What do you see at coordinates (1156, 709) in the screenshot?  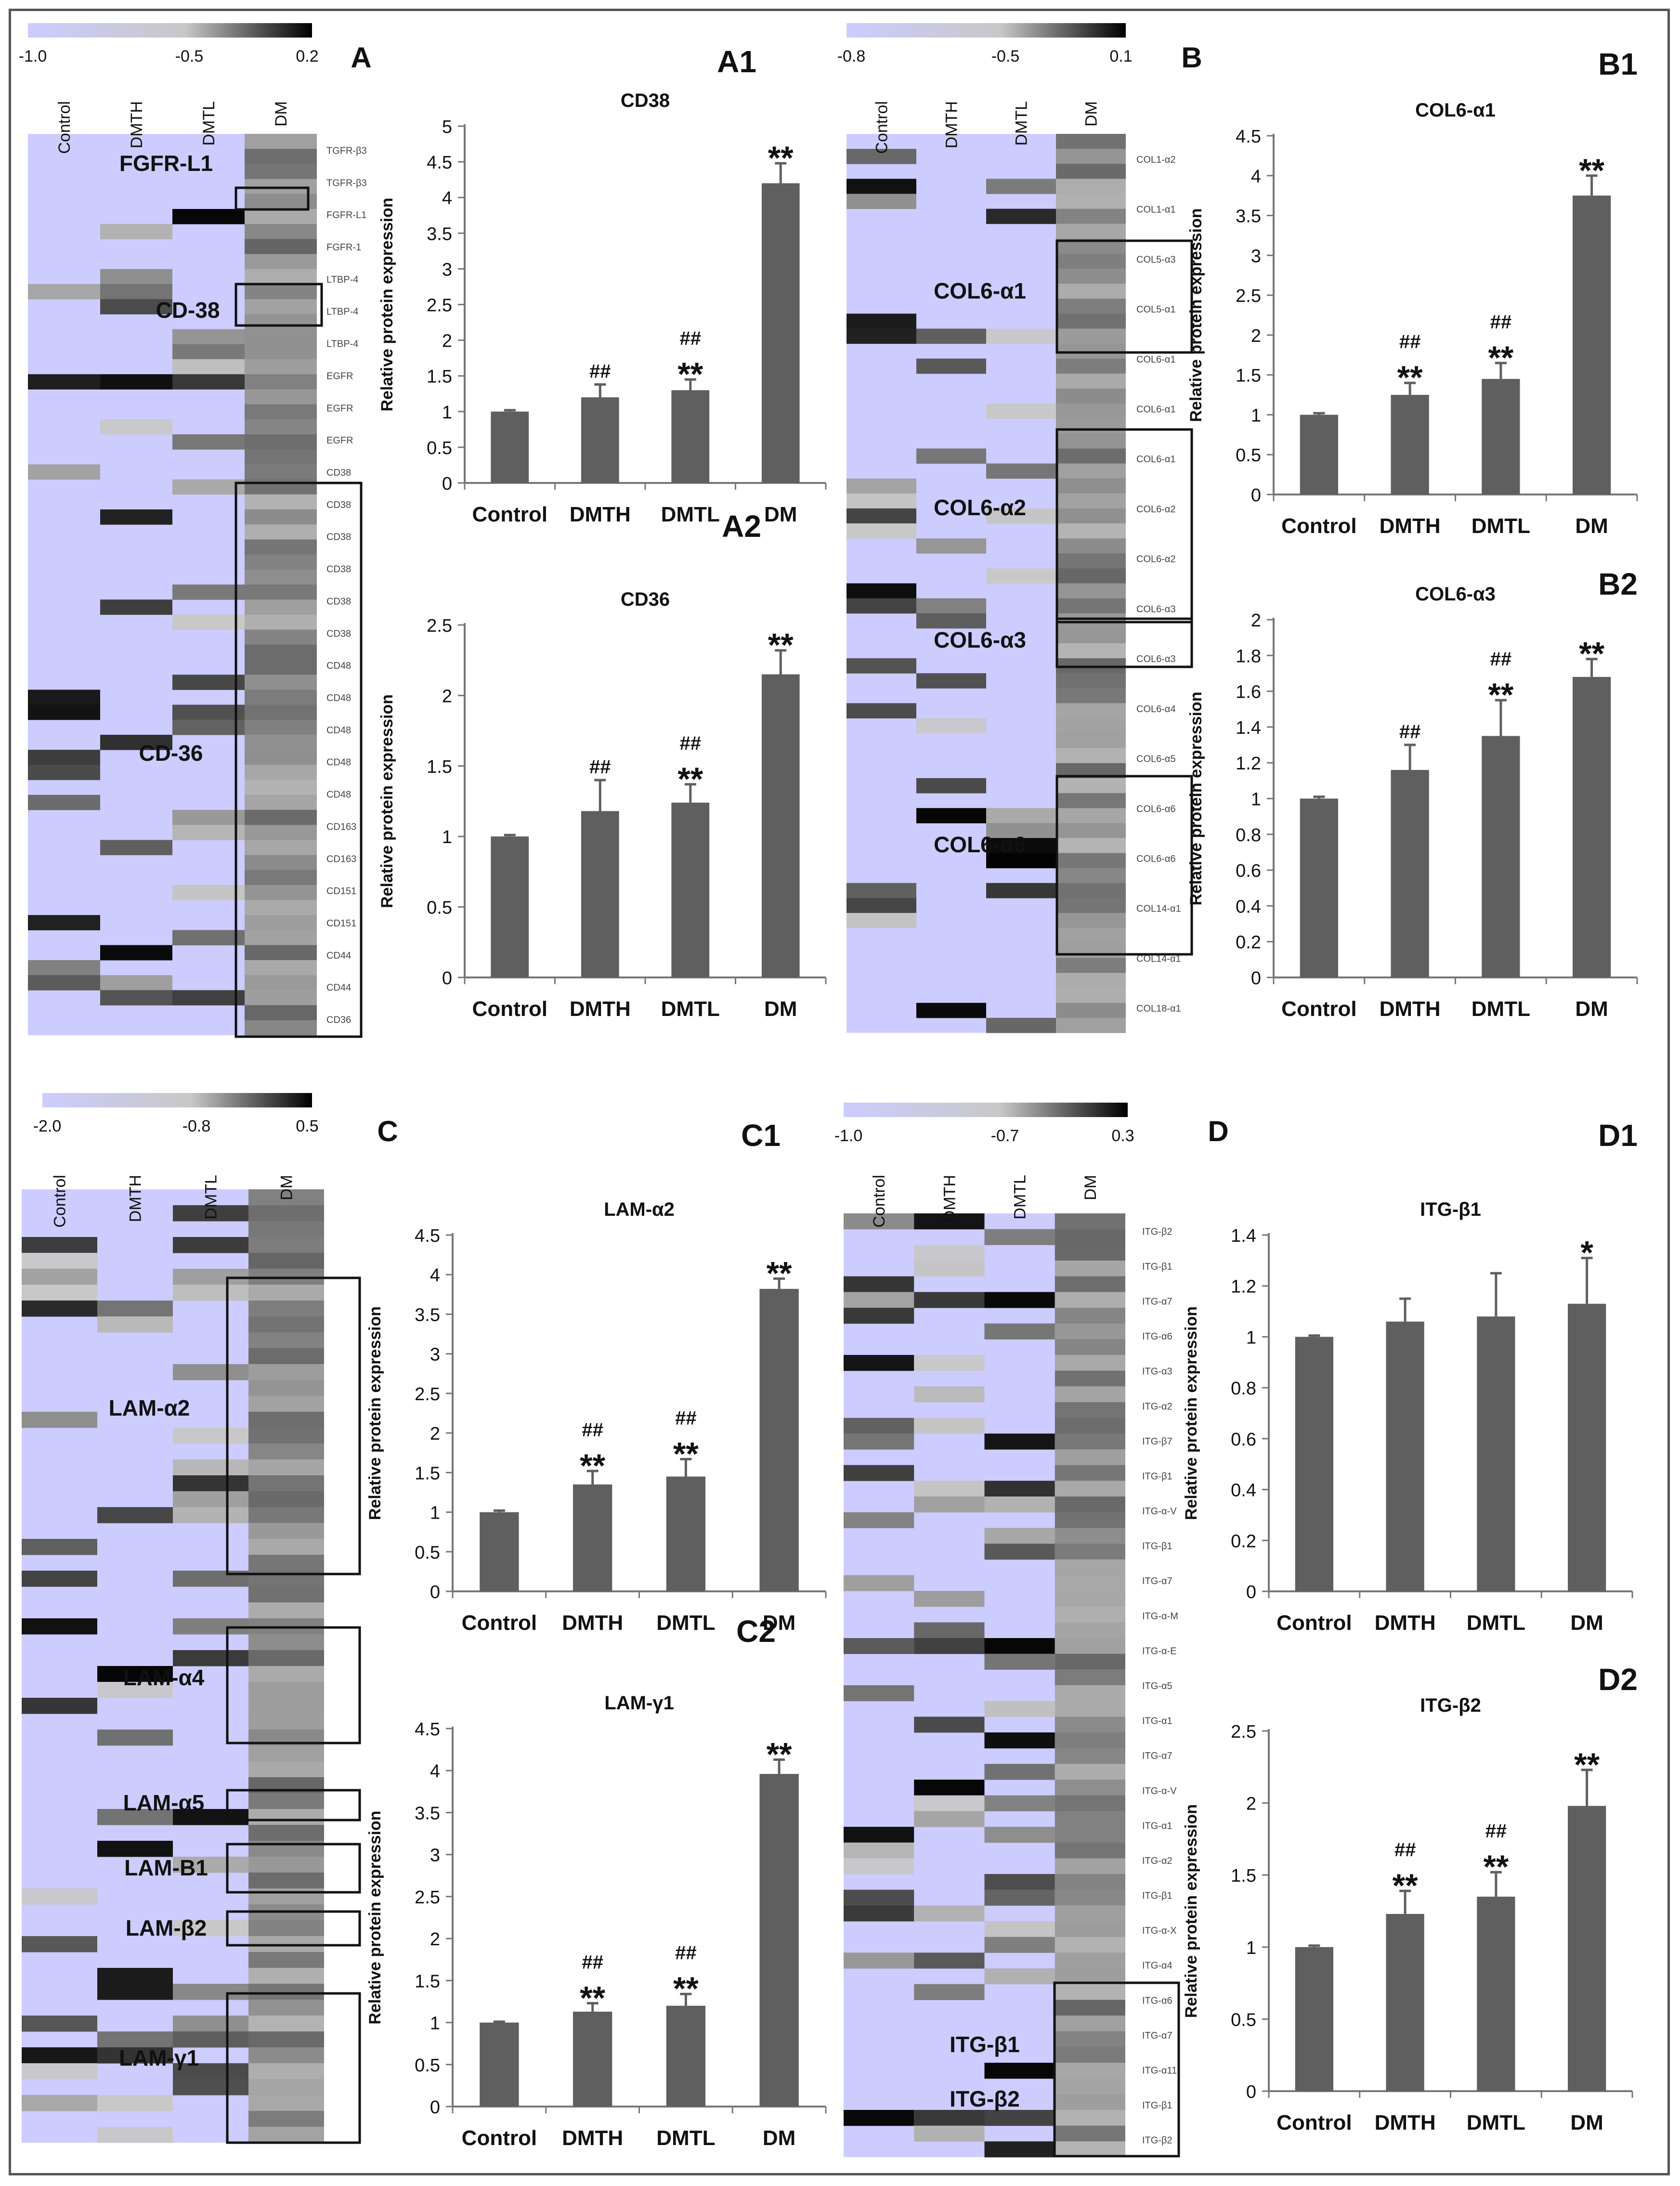 I see `heatmap-row-label: COL6-α4` at bounding box center [1156, 709].